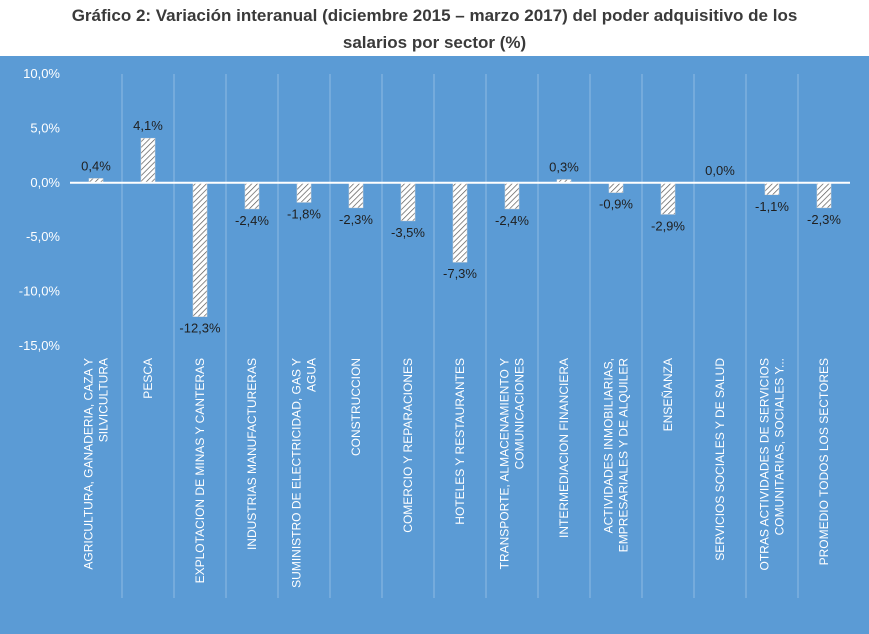 This screenshot has height=634, width=869. Describe the element at coordinates (434, 42) in the screenshot. I see `chart-title-line-2: salarios por sector (%)` at that location.